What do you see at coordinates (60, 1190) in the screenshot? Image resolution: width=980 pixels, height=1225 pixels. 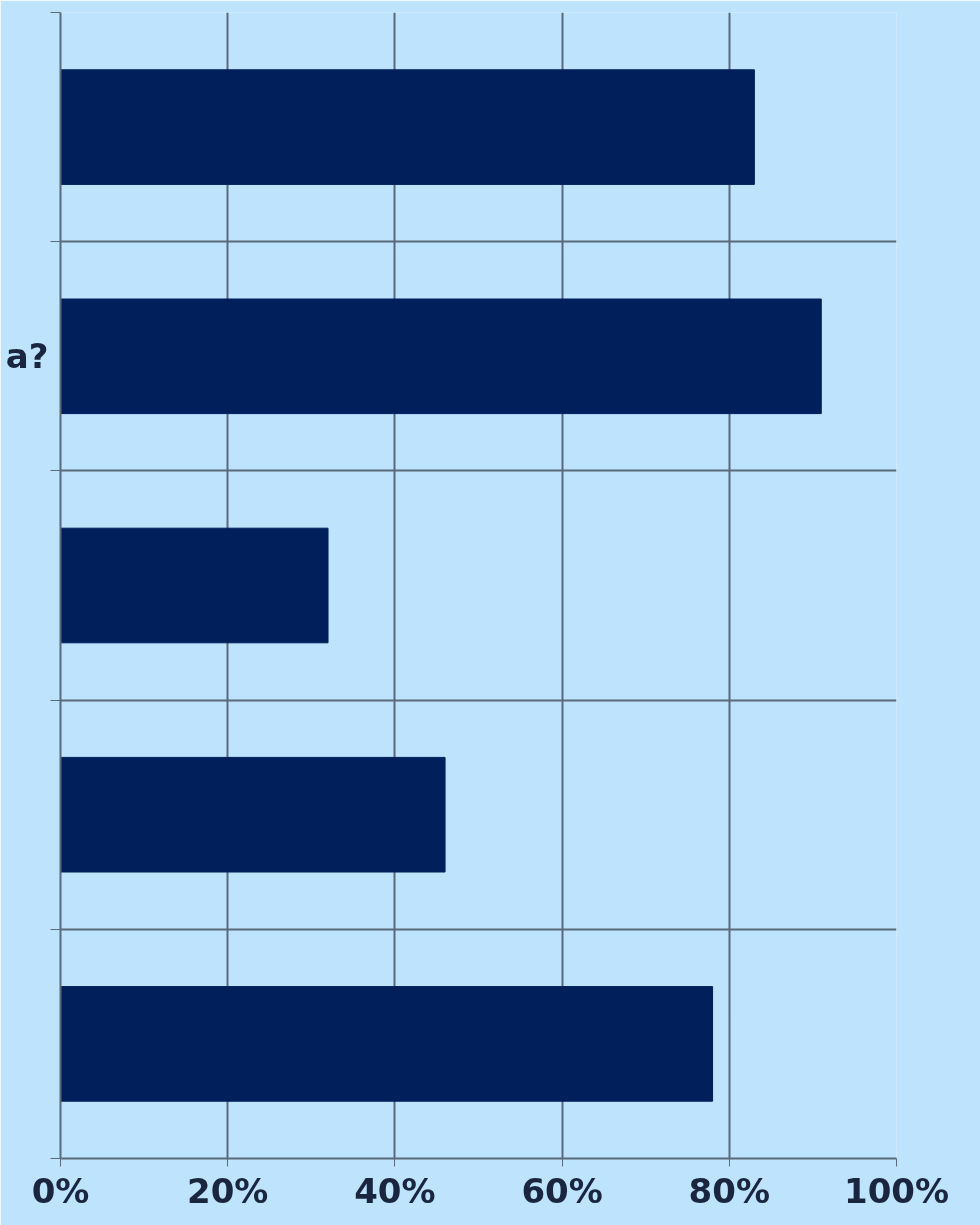 I see `x-tick-label: 0%` at bounding box center [60, 1190].